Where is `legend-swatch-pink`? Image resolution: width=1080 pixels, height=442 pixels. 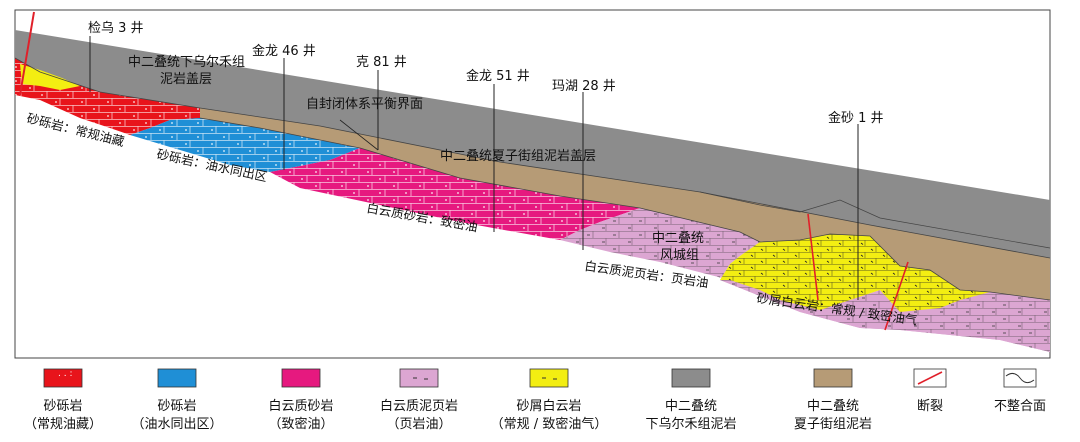
legend-swatch-pink is located at coordinates (419, 378).